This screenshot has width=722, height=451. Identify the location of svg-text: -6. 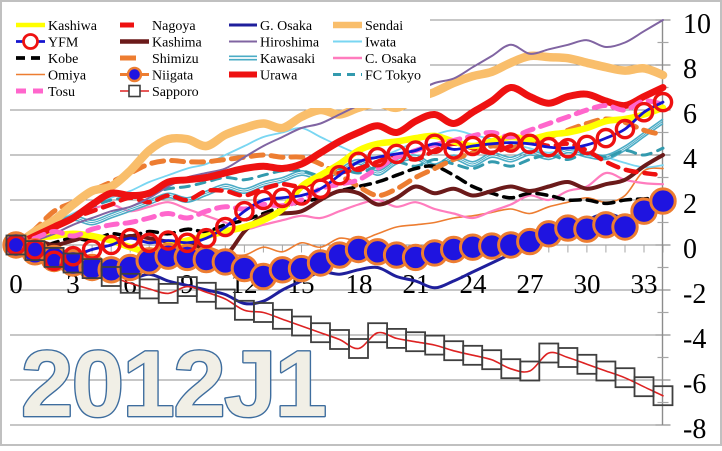
(694, 384).